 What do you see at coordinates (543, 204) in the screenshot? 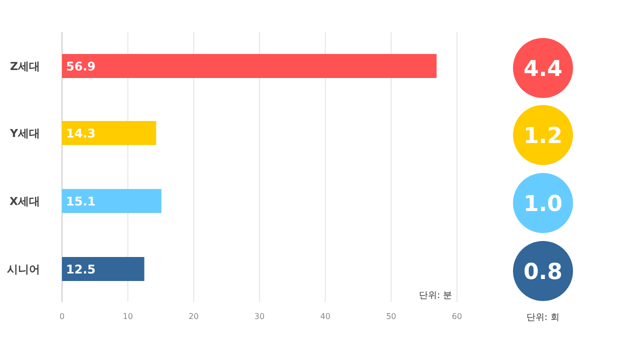
I see `data-label: 1.0` at bounding box center [543, 204].